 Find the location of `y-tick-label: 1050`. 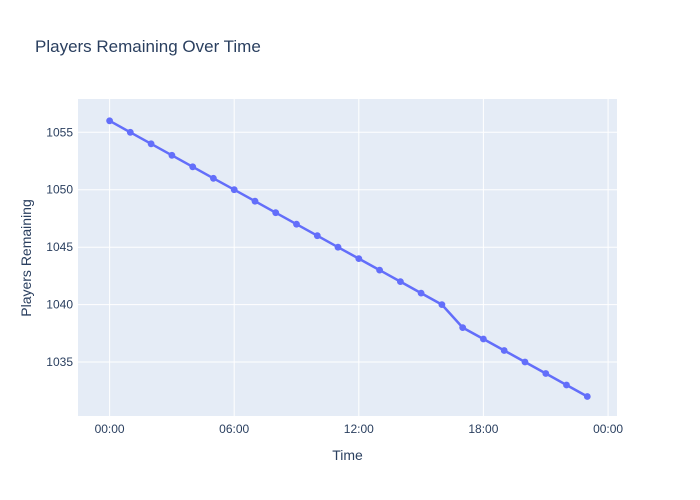

y-tick-label: 1050 is located at coordinates (59, 190).